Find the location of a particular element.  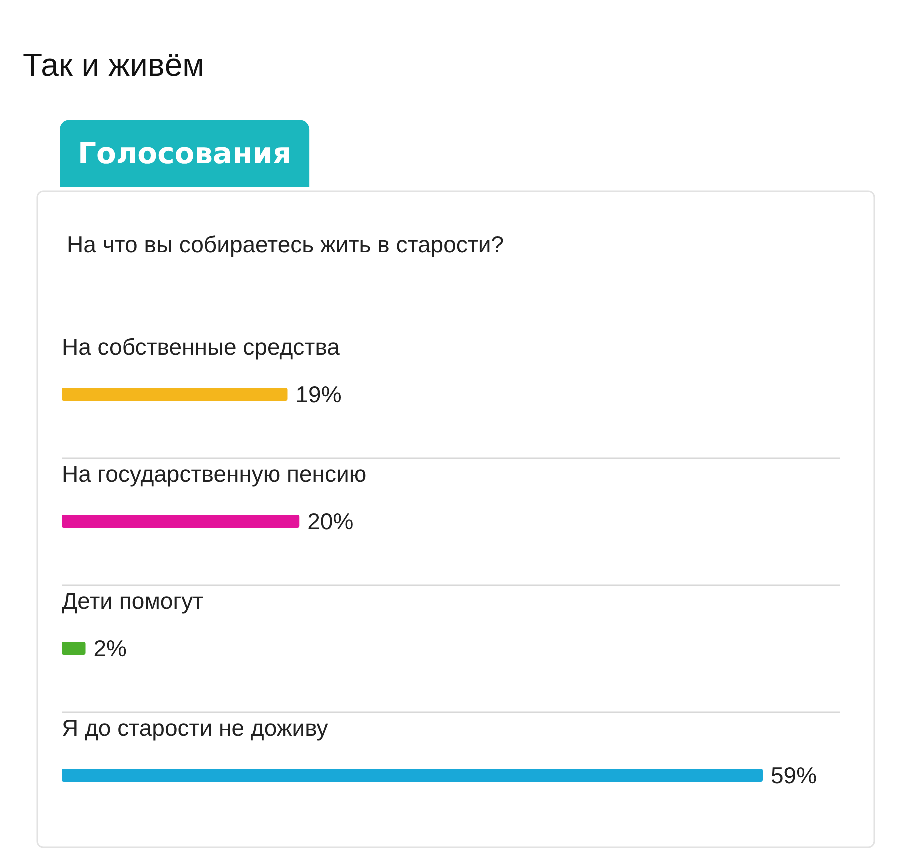

y-tick-label: На государственную пенсию is located at coordinates (214, 474).